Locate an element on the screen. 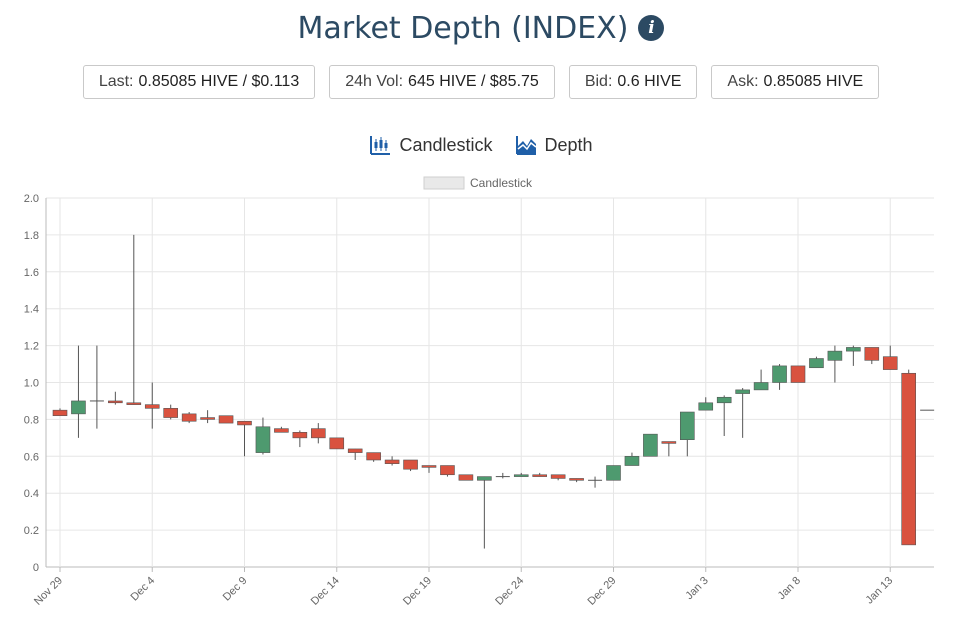 The height and width of the screenshot is (643, 962). y-tick-label: 1.8 is located at coordinates (31, 236).